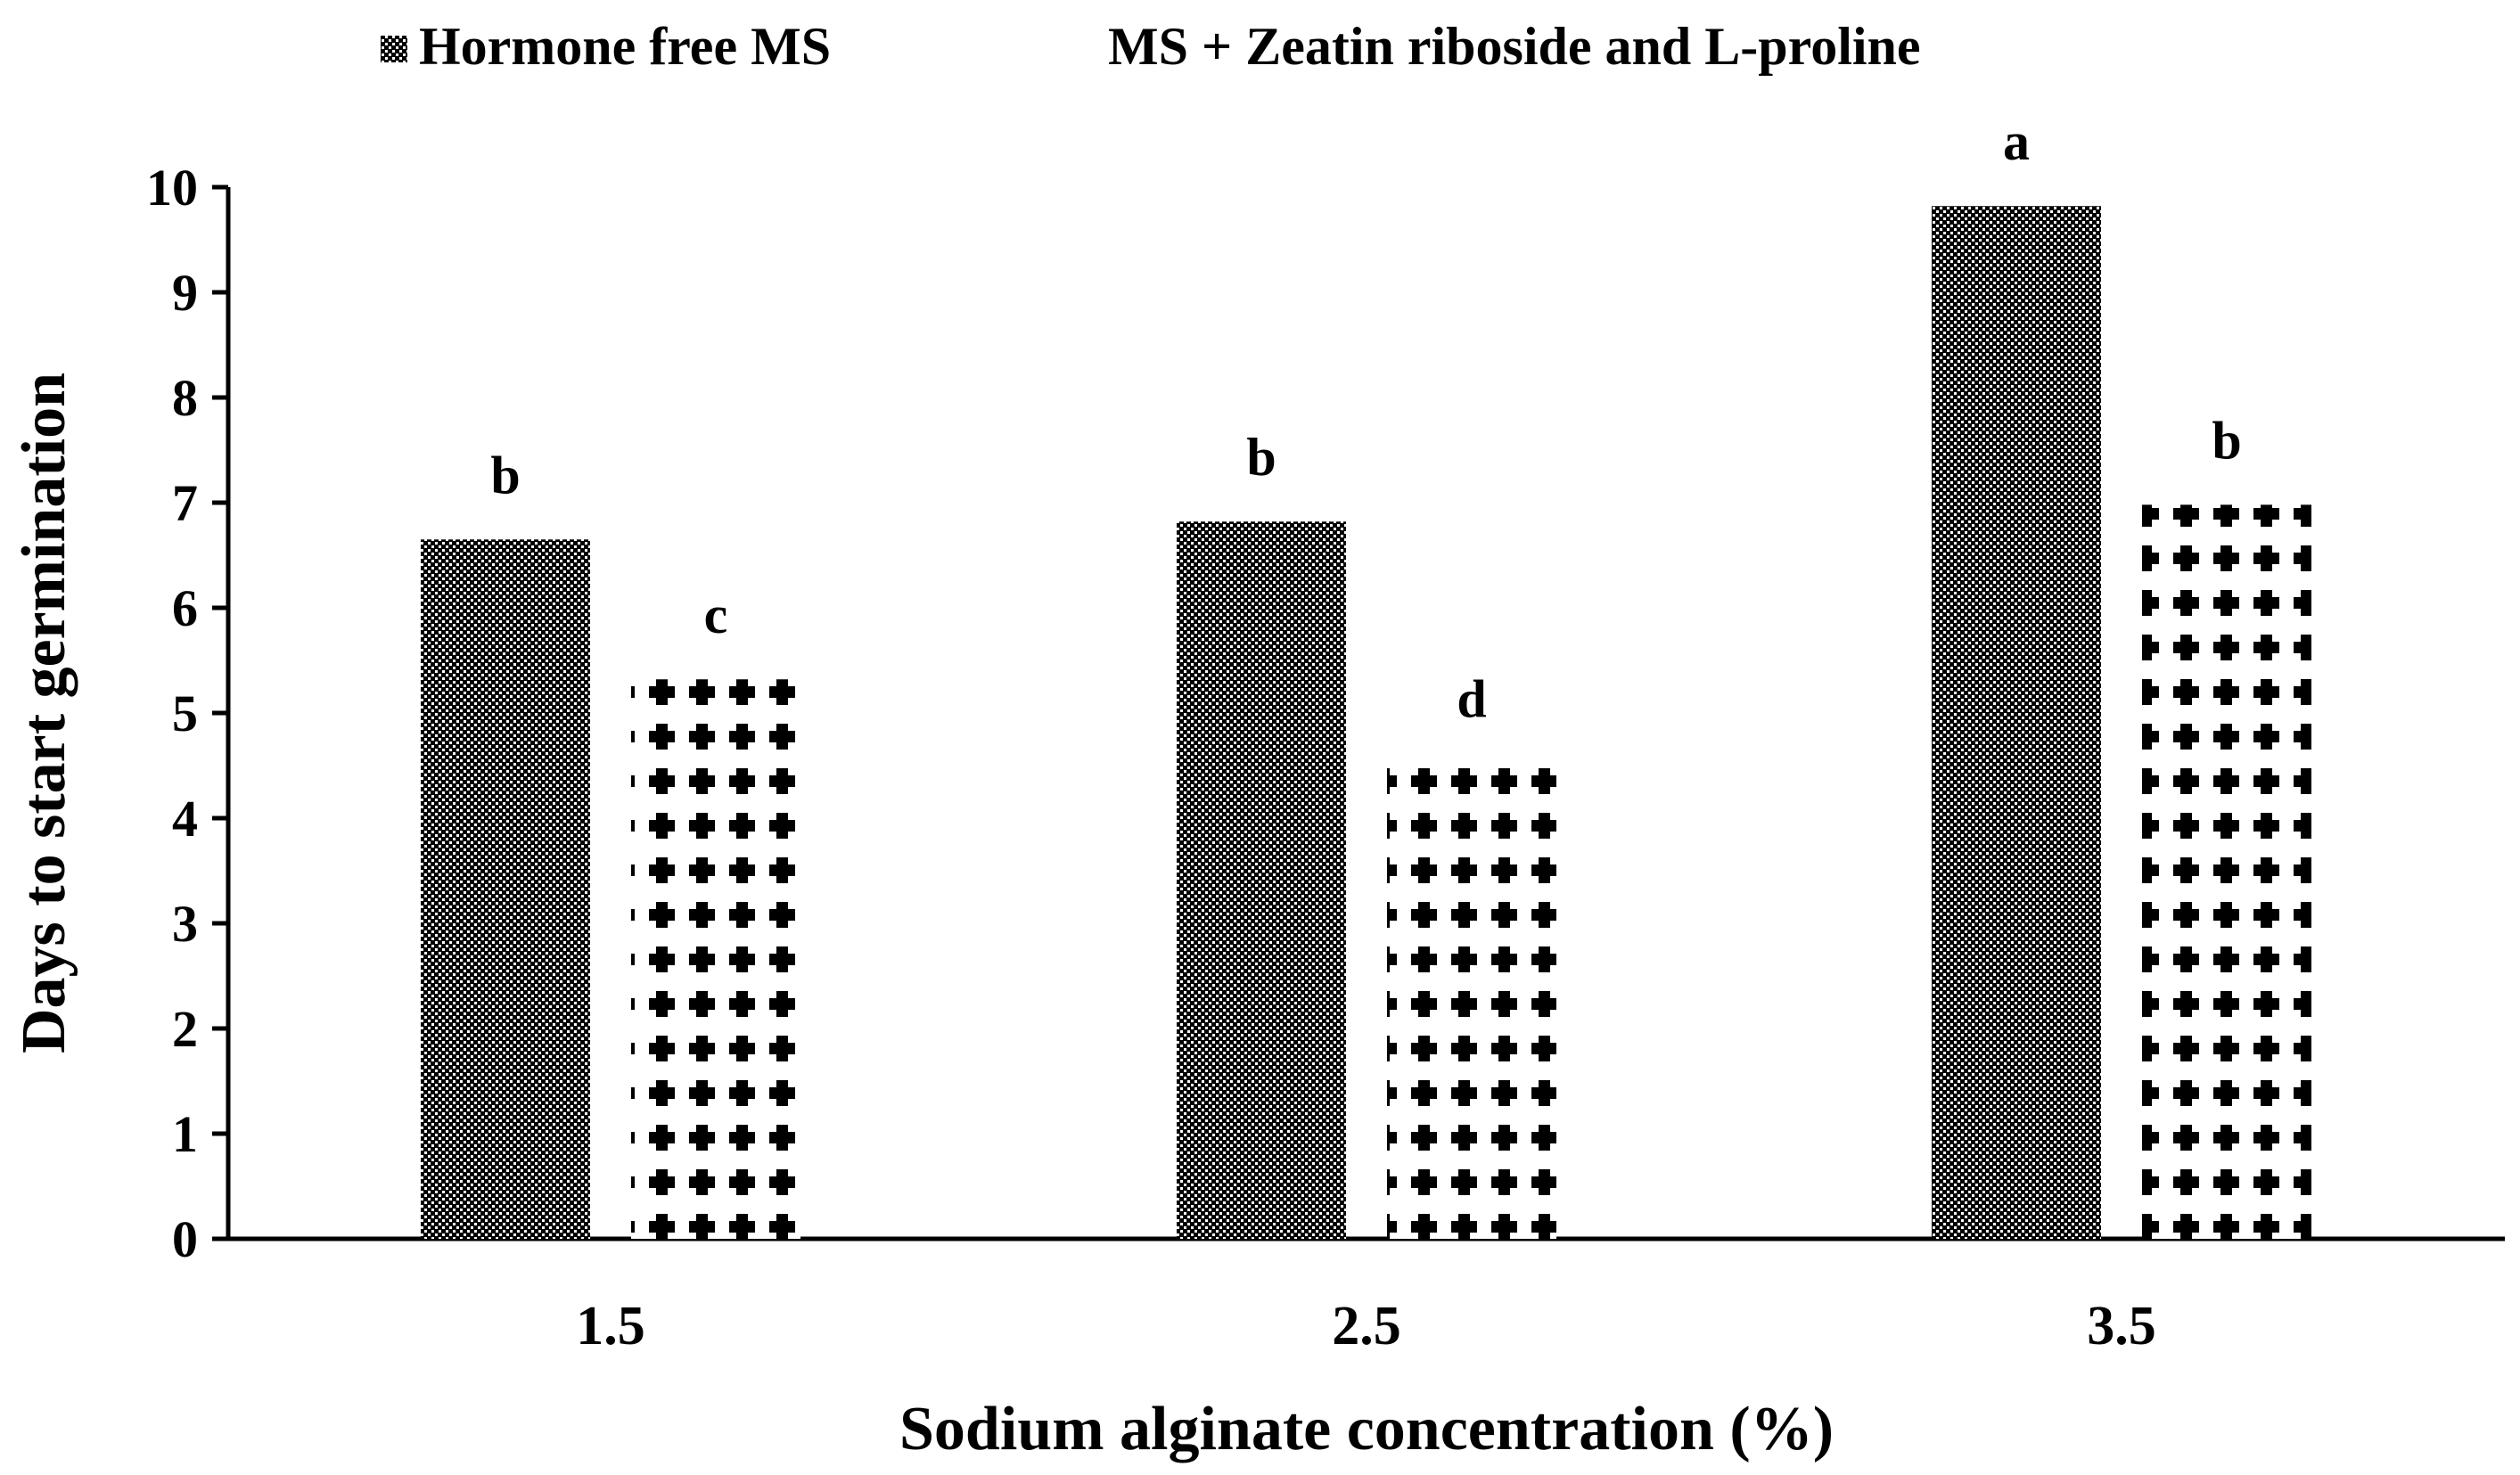 The height and width of the screenshot is (1475, 2520). Describe the element at coordinates (1261, 880) in the screenshot. I see `bar-series-1-cat-2.5` at that location.